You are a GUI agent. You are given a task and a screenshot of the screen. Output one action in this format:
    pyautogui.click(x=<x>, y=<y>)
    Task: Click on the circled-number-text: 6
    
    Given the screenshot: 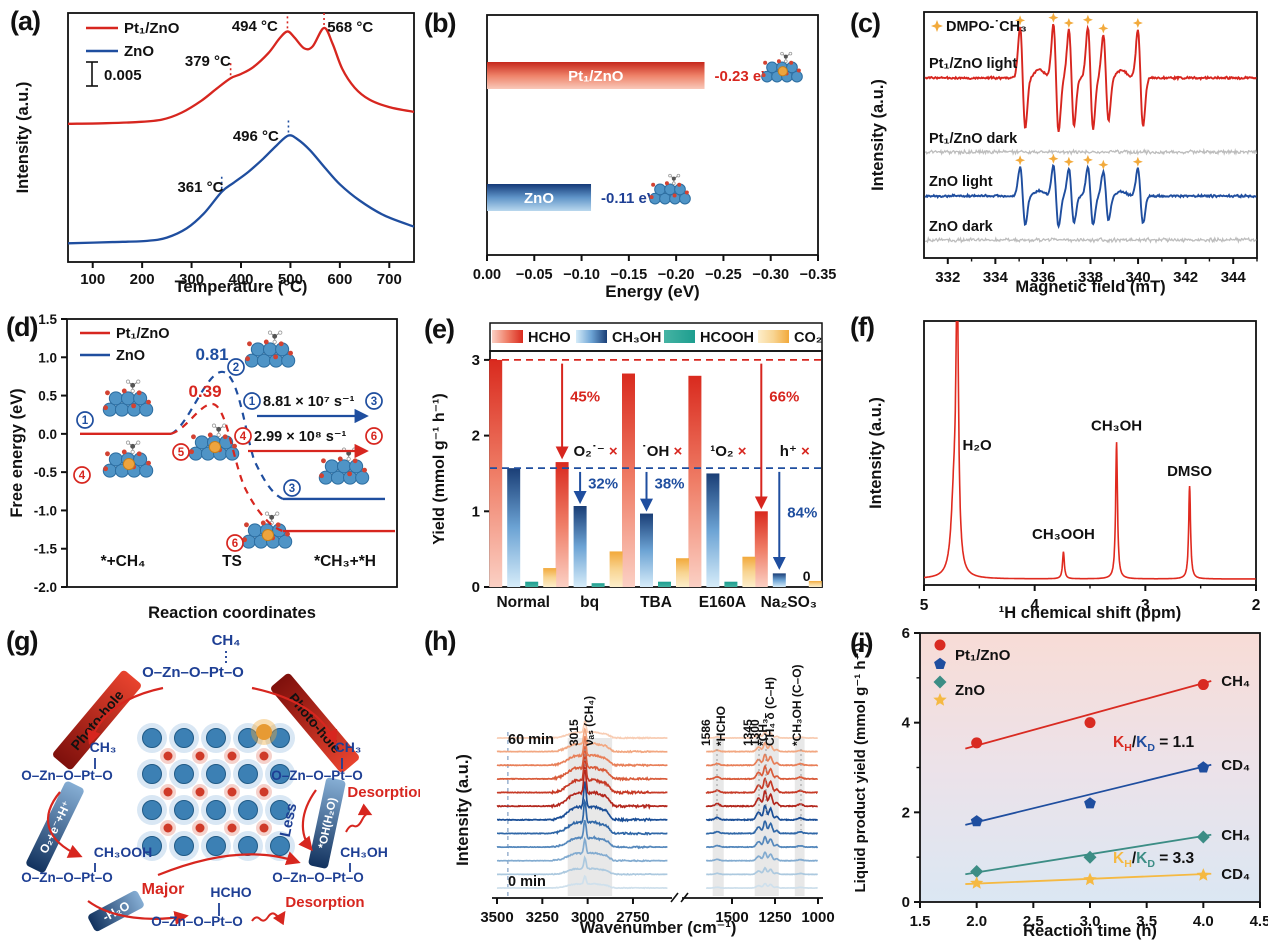 What is the action you would take?
    pyautogui.click(x=374, y=437)
    